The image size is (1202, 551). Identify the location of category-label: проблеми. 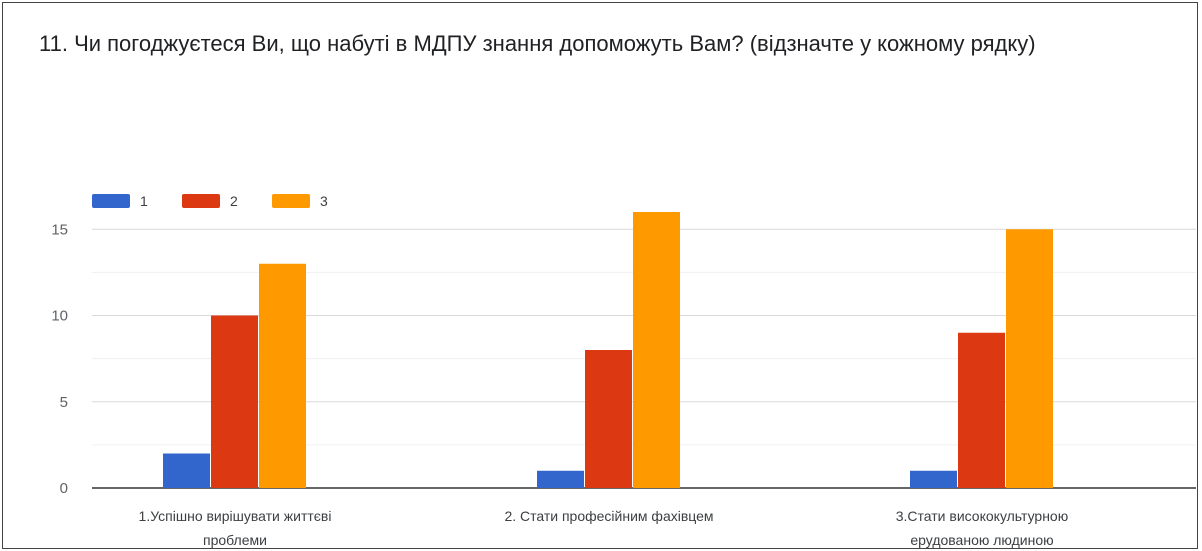
(235, 540).